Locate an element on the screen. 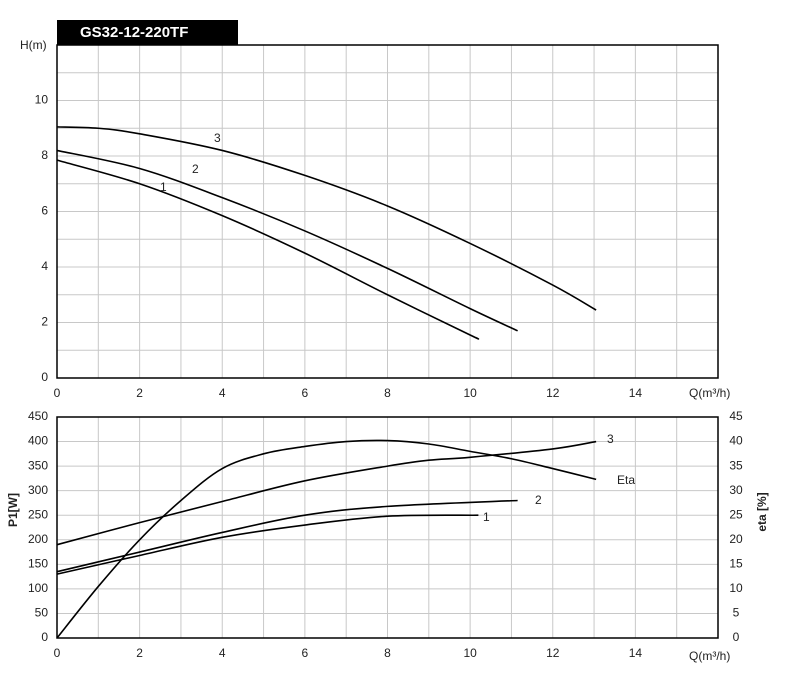 This screenshot has height=688, width=806. y2-tick-label: 0 is located at coordinates (736, 637).